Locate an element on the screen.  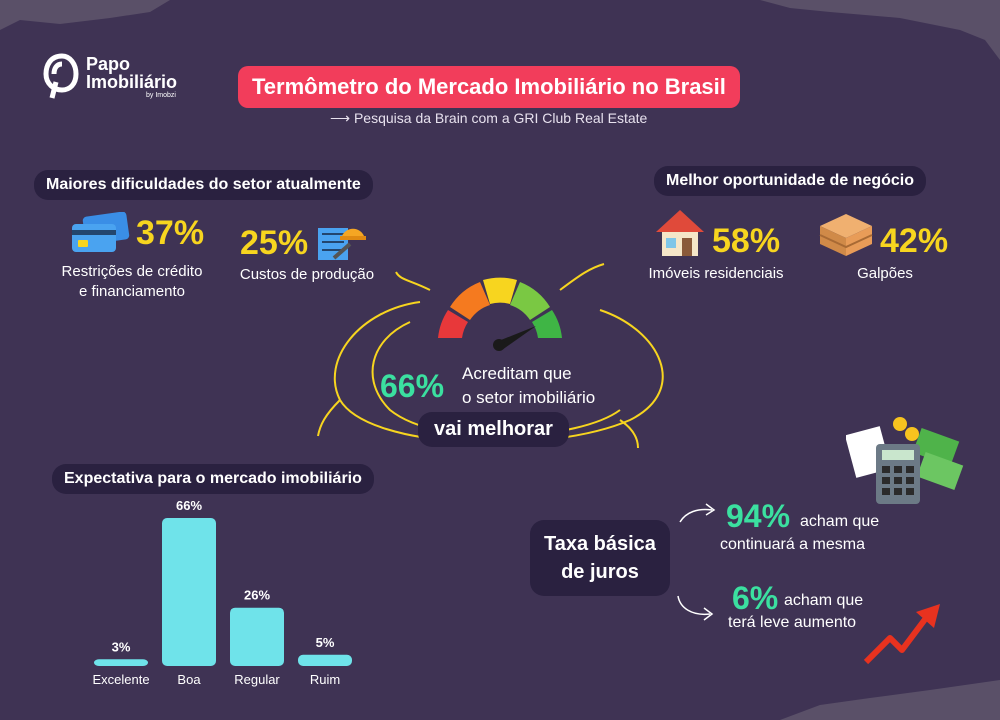
interest-title-line2: de juros is located at coordinates (600, 572).